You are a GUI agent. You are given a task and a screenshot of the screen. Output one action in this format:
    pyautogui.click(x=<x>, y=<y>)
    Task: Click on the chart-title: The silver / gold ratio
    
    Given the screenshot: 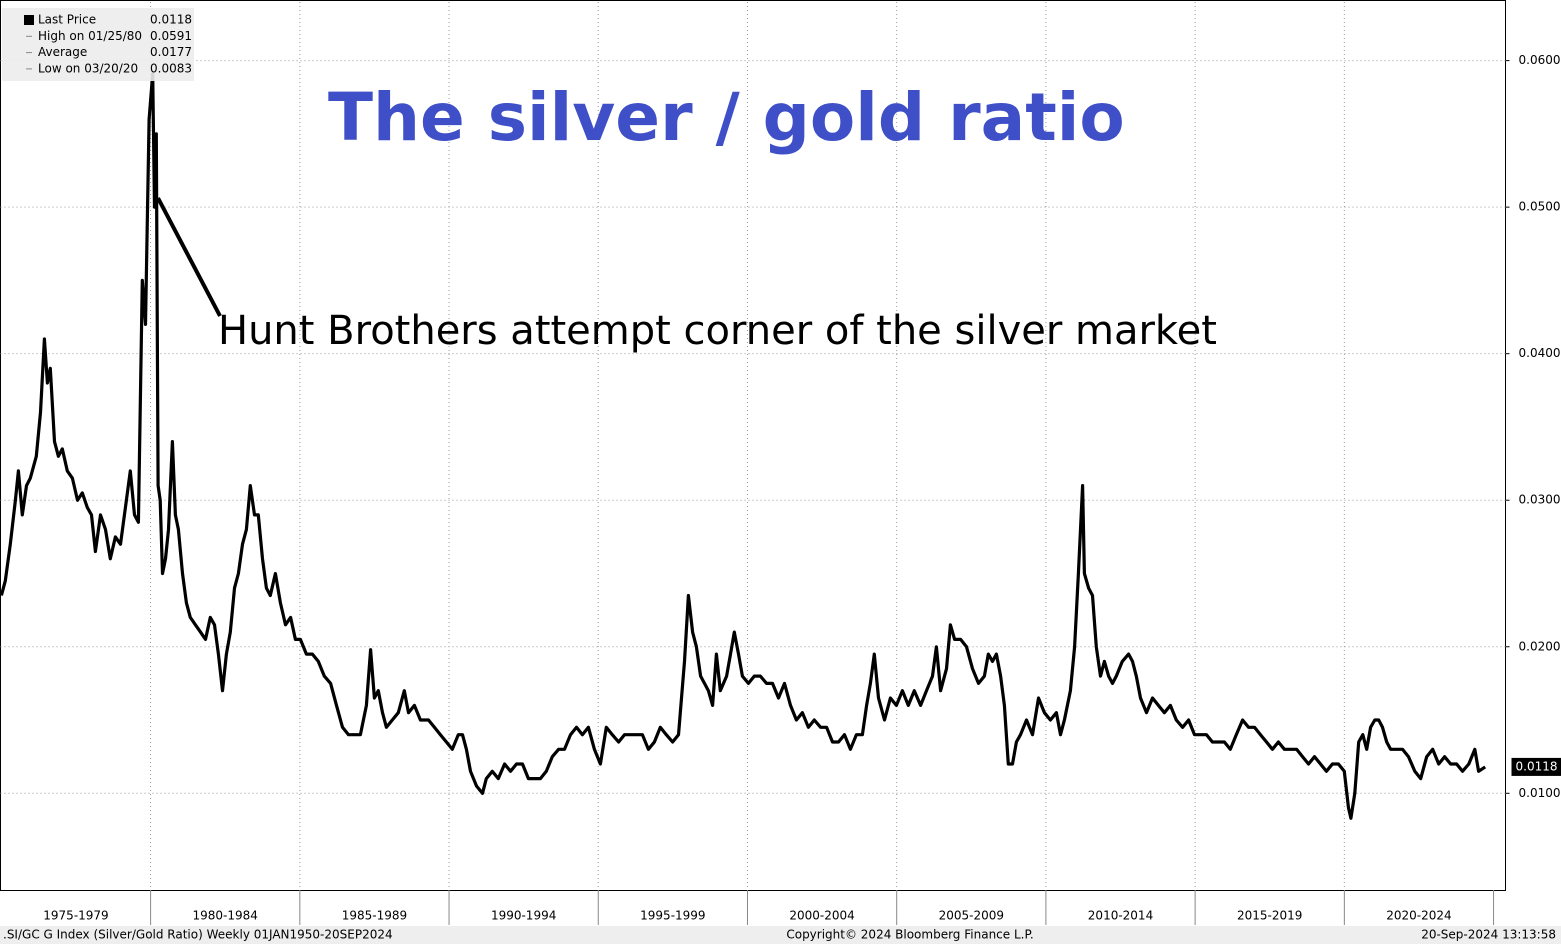 What is the action you would take?
    pyautogui.click(x=726, y=117)
    